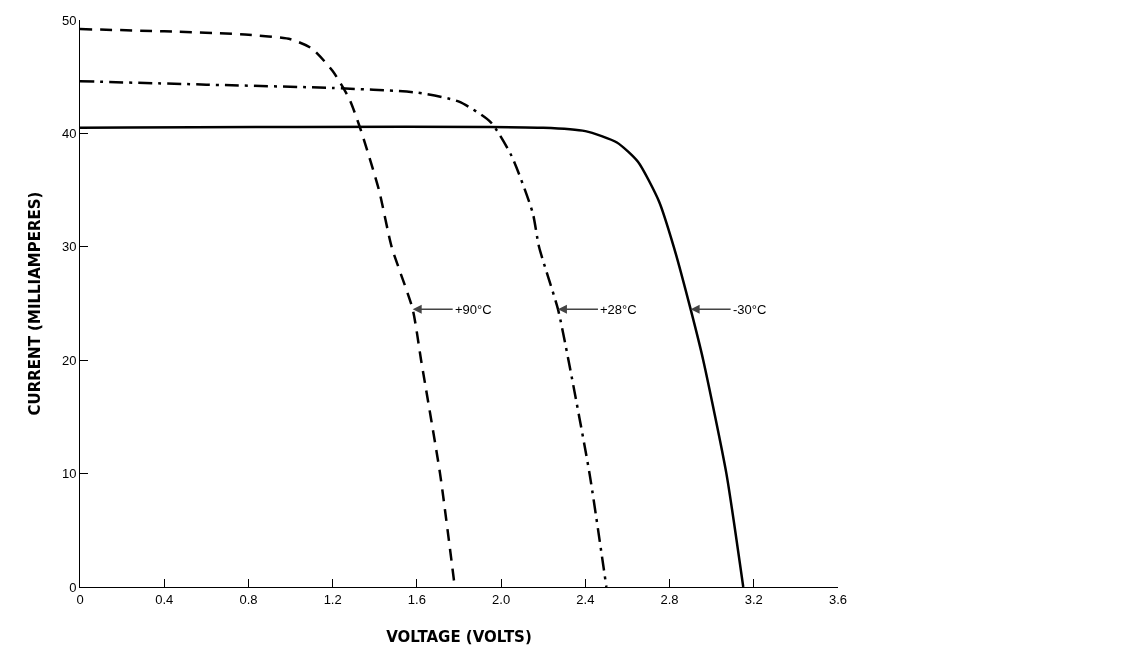 The width and height of the screenshot is (1128, 657). Describe the element at coordinates (164, 599) in the screenshot. I see `x-tick-label: 0.4` at that location.